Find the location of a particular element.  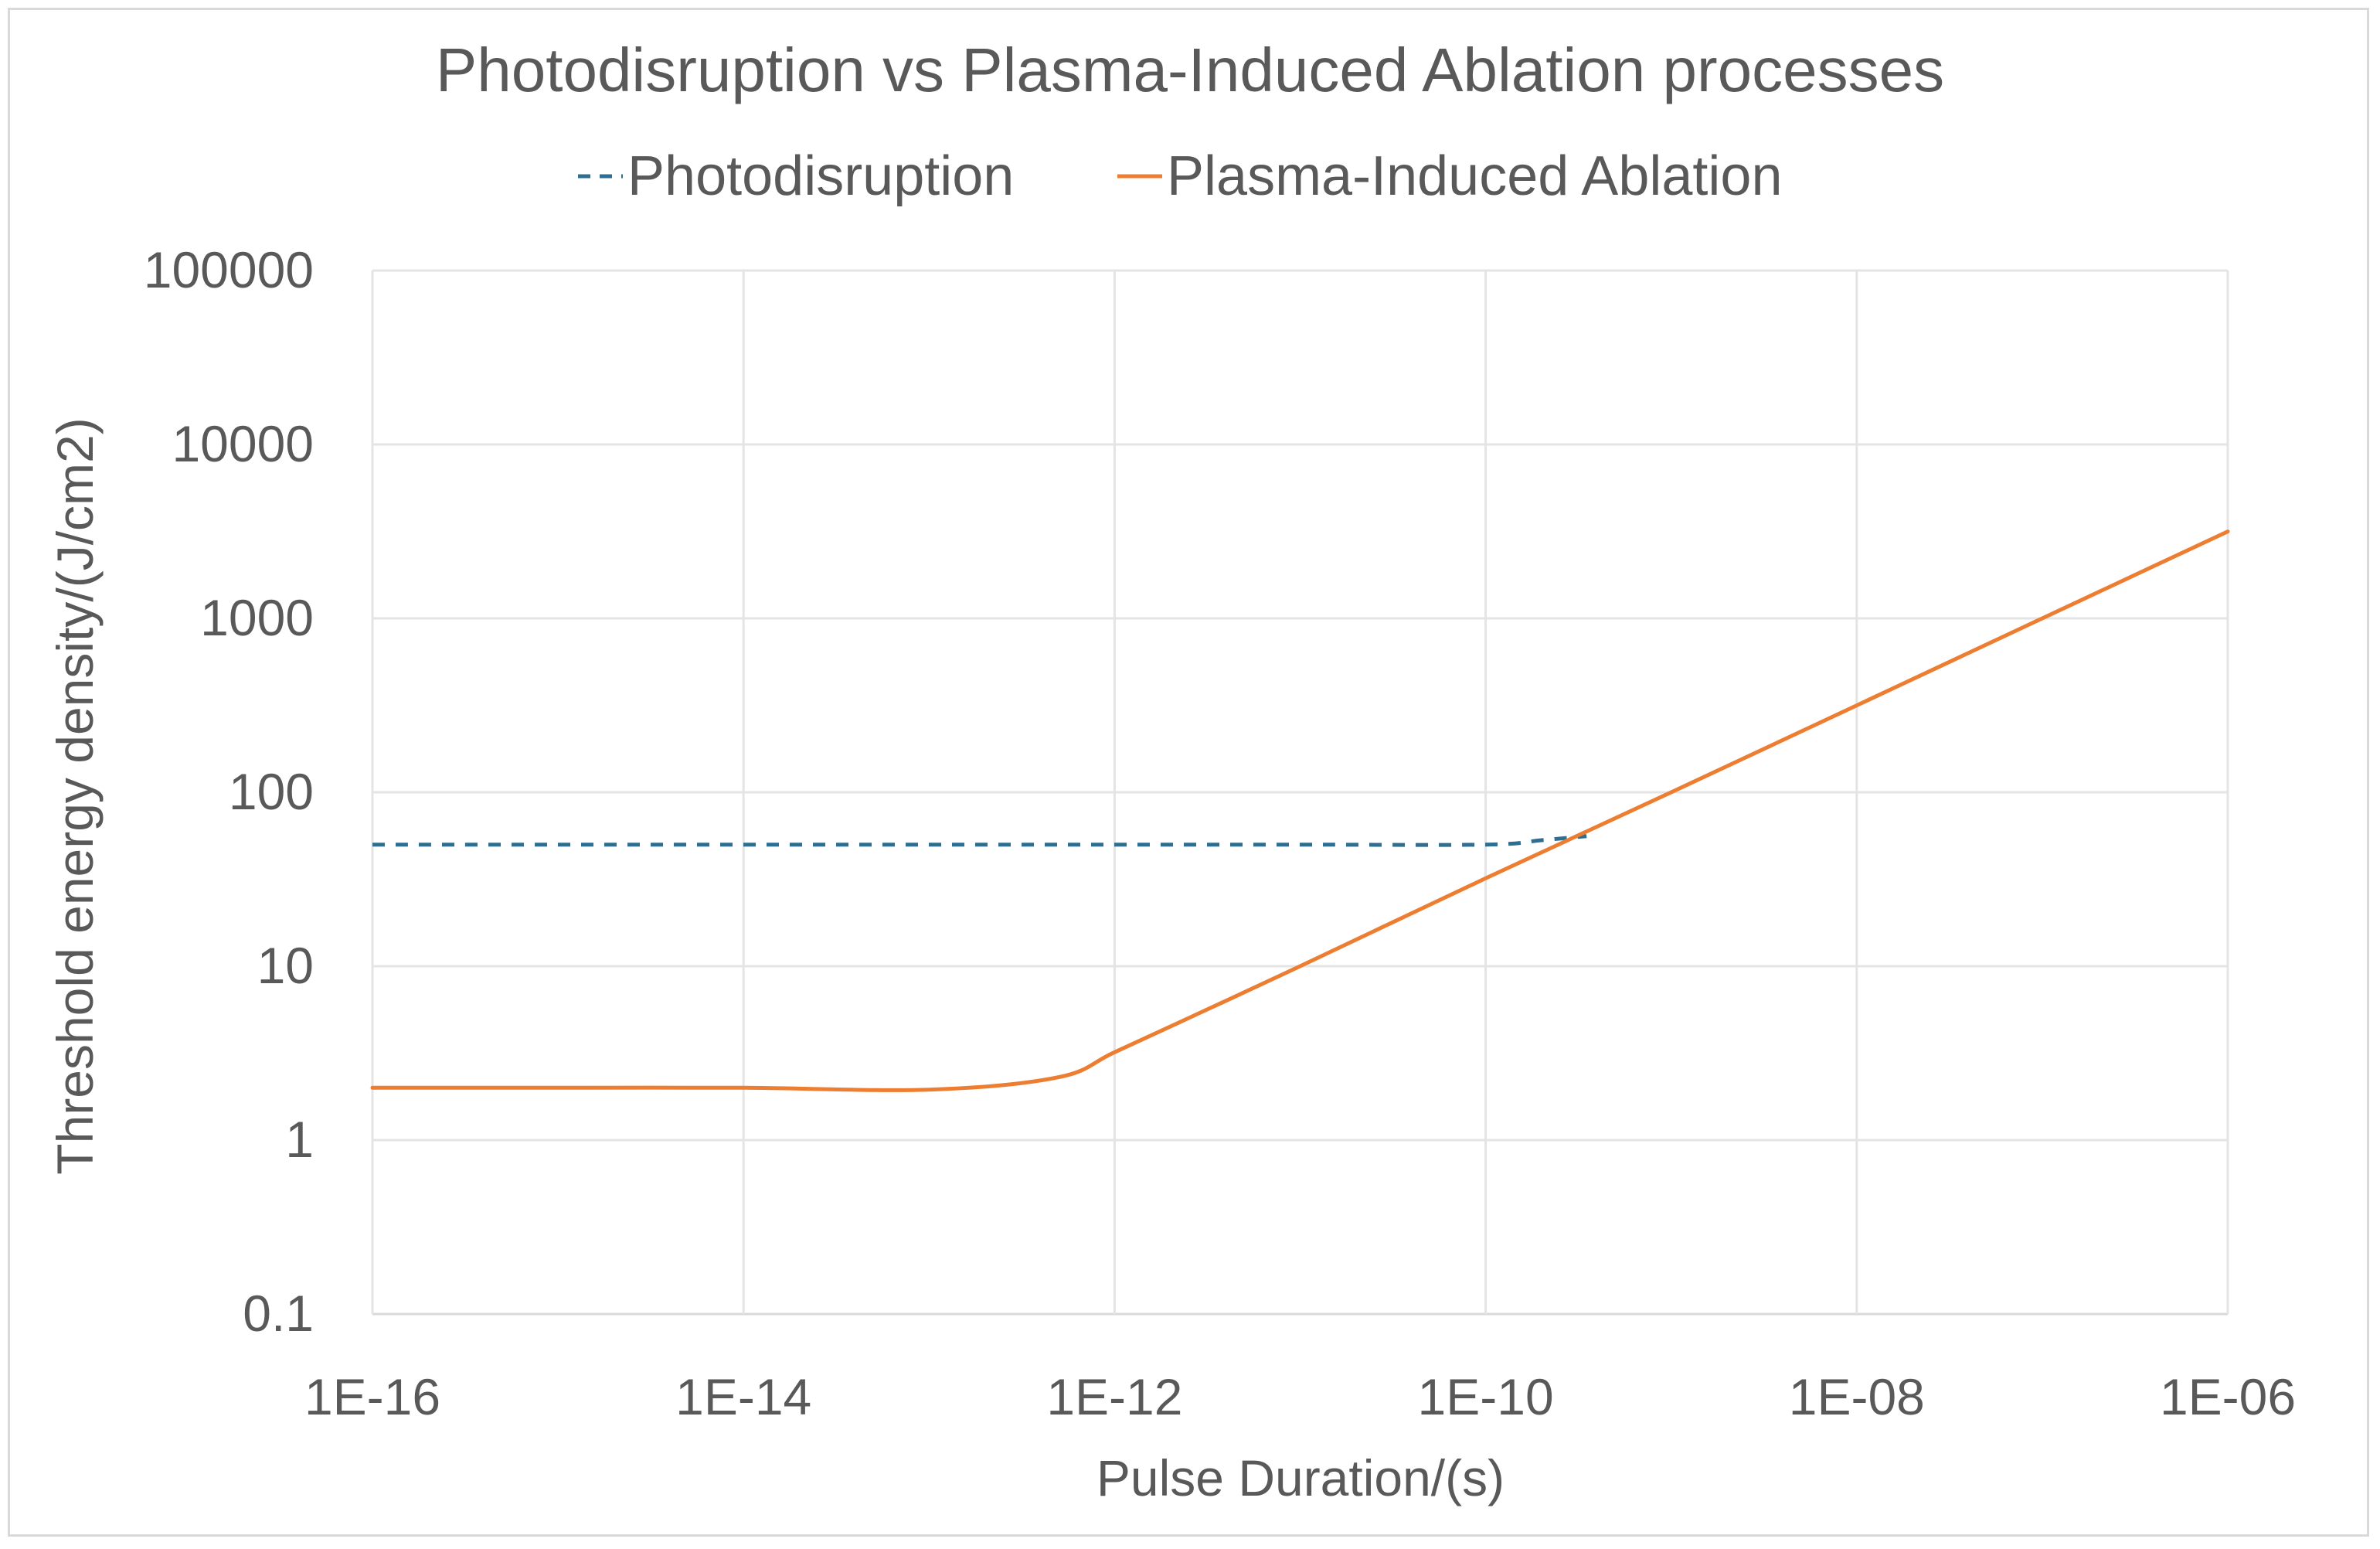

y-axis-title: Threshold energy density/(J/cm2) is located at coordinates (75, 795).